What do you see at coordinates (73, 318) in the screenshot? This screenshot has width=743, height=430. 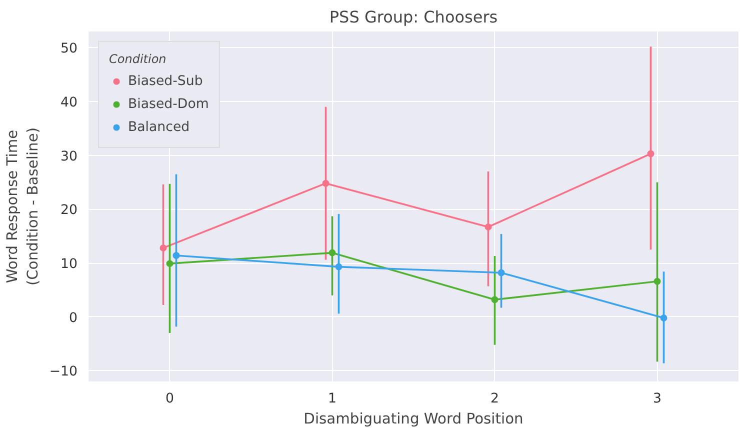 I see `y-tick-label: 0` at bounding box center [73, 318].